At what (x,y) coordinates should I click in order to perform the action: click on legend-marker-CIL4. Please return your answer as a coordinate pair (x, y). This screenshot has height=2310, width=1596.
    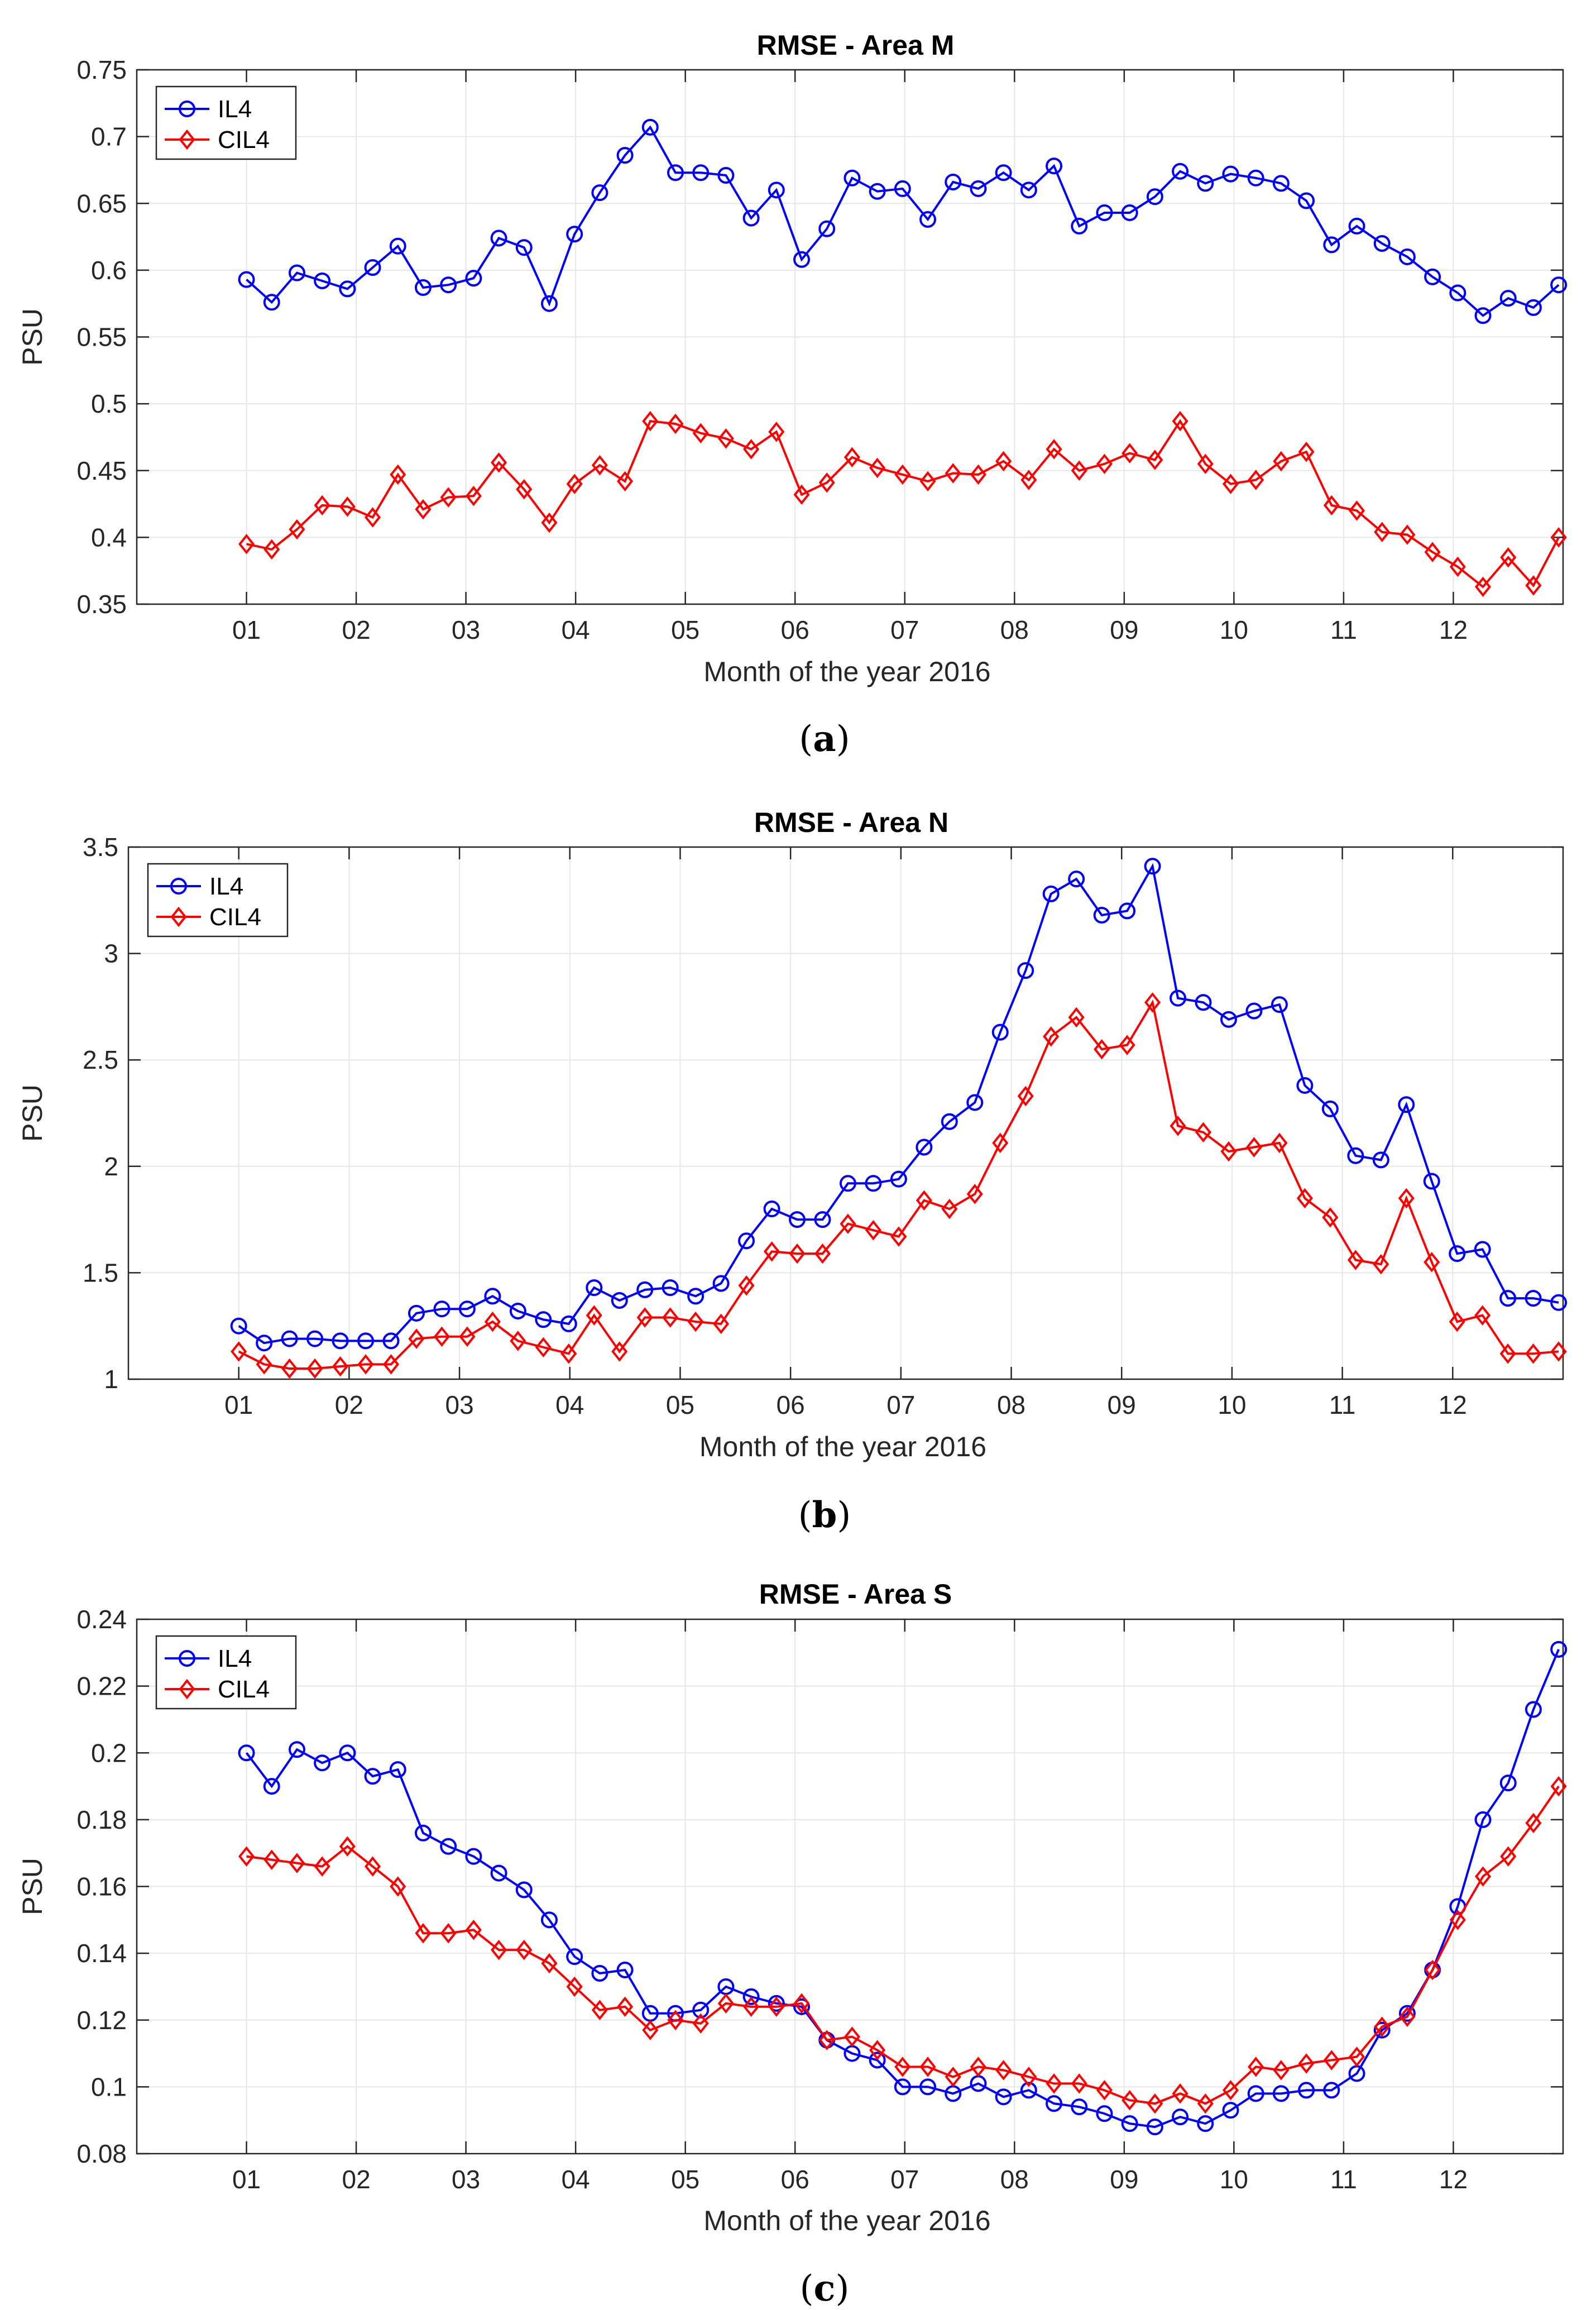
    Looking at the image, I should click on (187, 1689).